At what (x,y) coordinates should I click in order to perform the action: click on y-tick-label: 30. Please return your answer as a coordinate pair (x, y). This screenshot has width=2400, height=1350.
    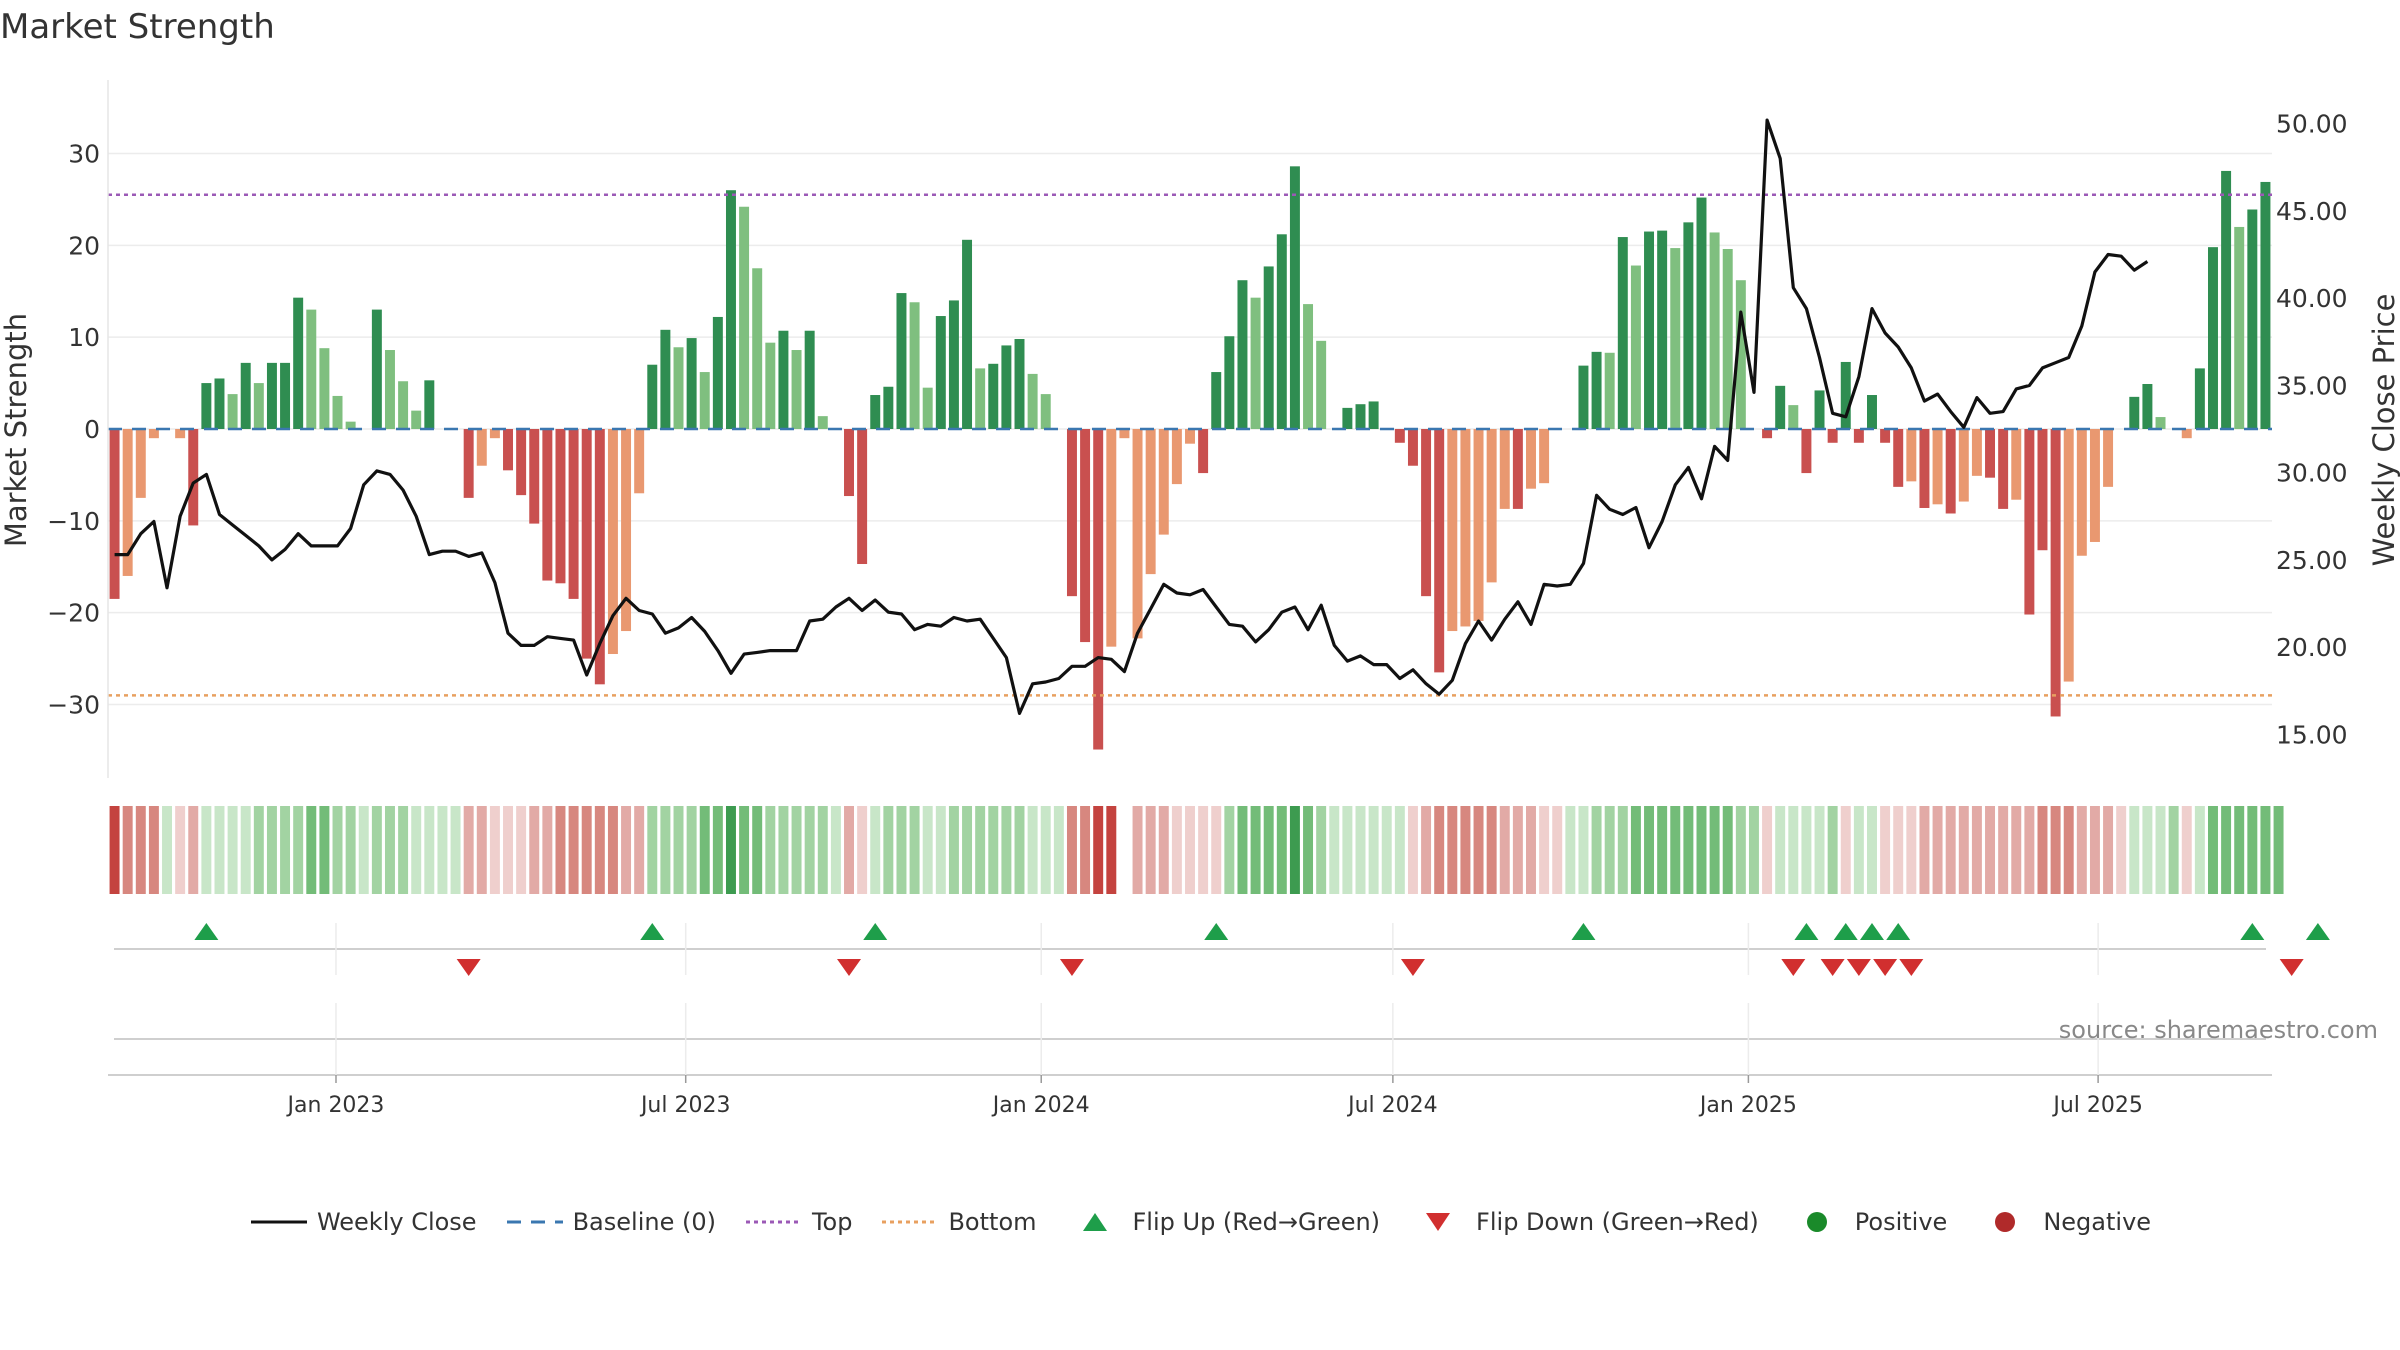
    Looking at the image, I should click on (84, 153).